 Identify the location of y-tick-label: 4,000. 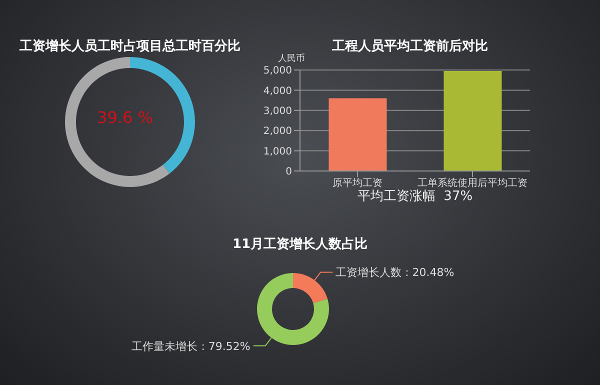
(277, 91).